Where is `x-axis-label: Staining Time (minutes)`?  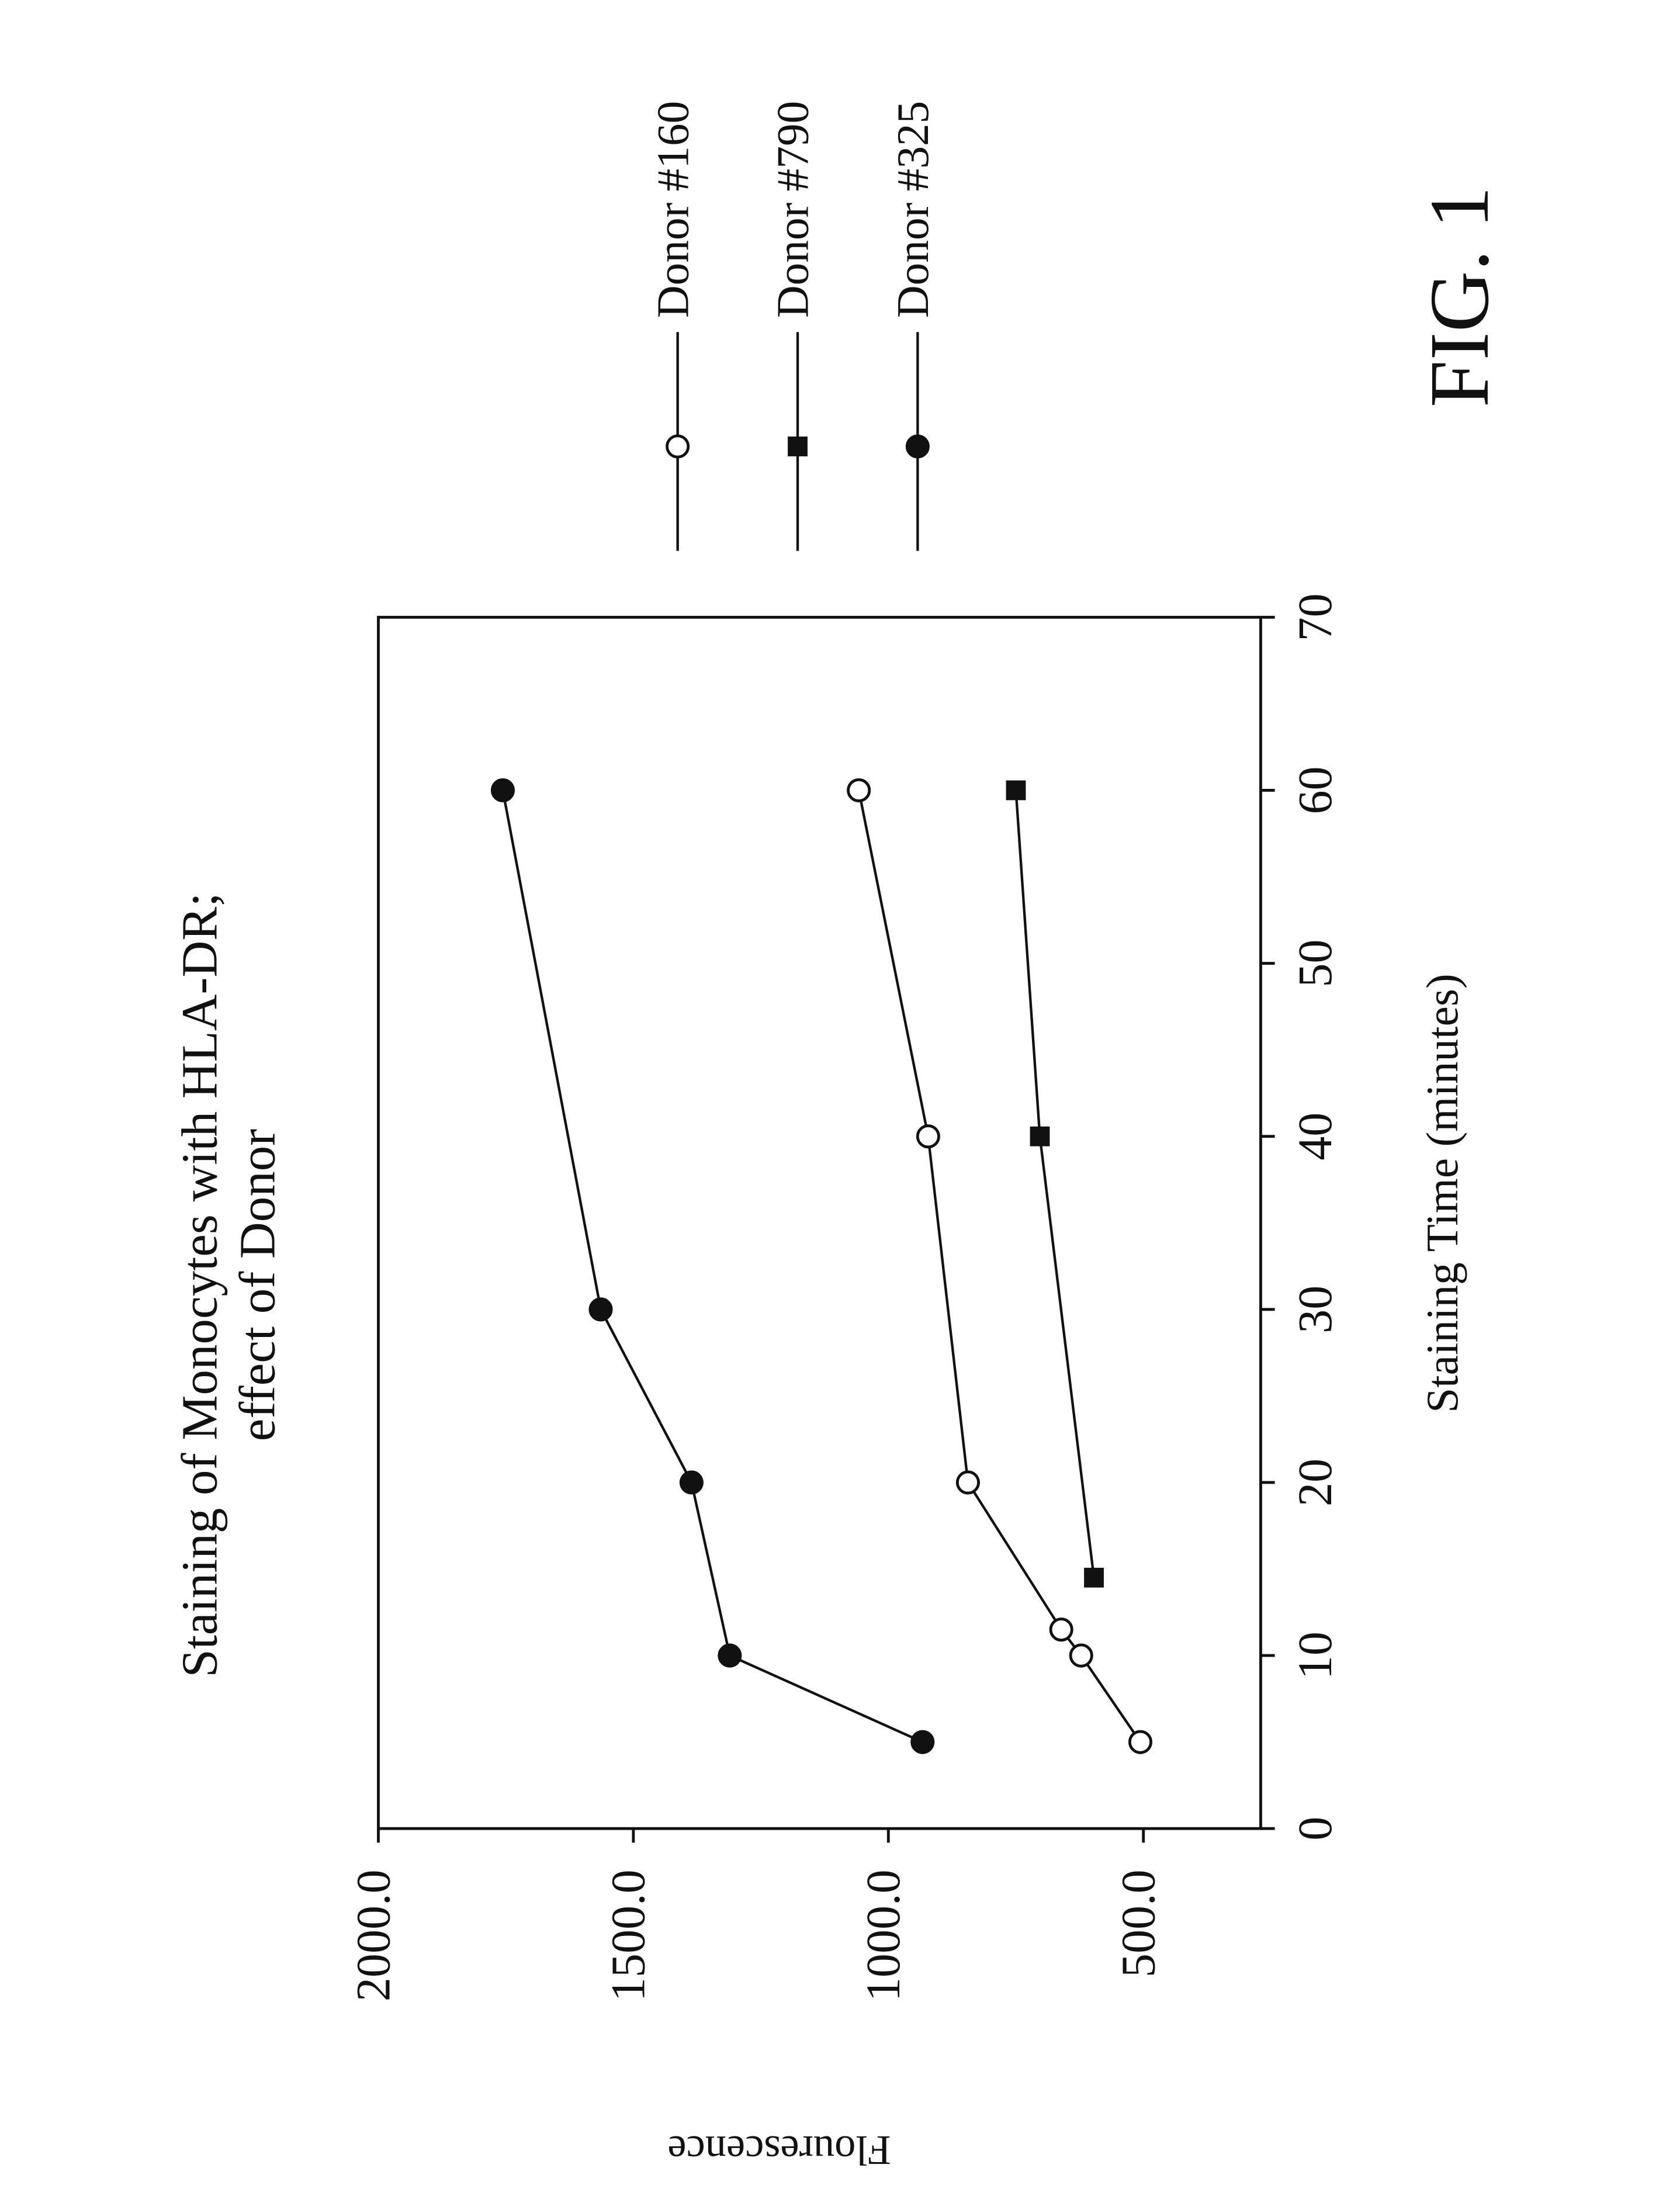
x-axis-label: Staining Time (minutes) is located at coordinates (1442, 1193).